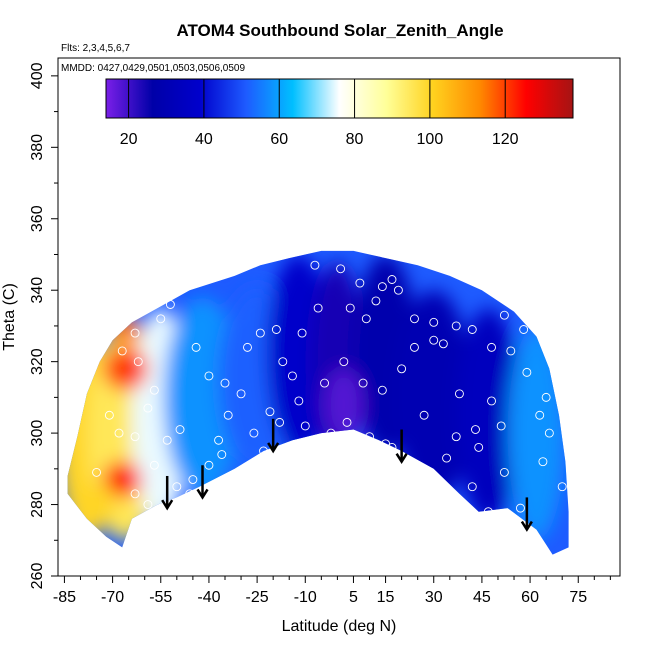 The height and width of the screenshot is (650, 650). Describe the element at coordinates (339, 98) in the screenshot. I see `colorbar-frame` at that location.